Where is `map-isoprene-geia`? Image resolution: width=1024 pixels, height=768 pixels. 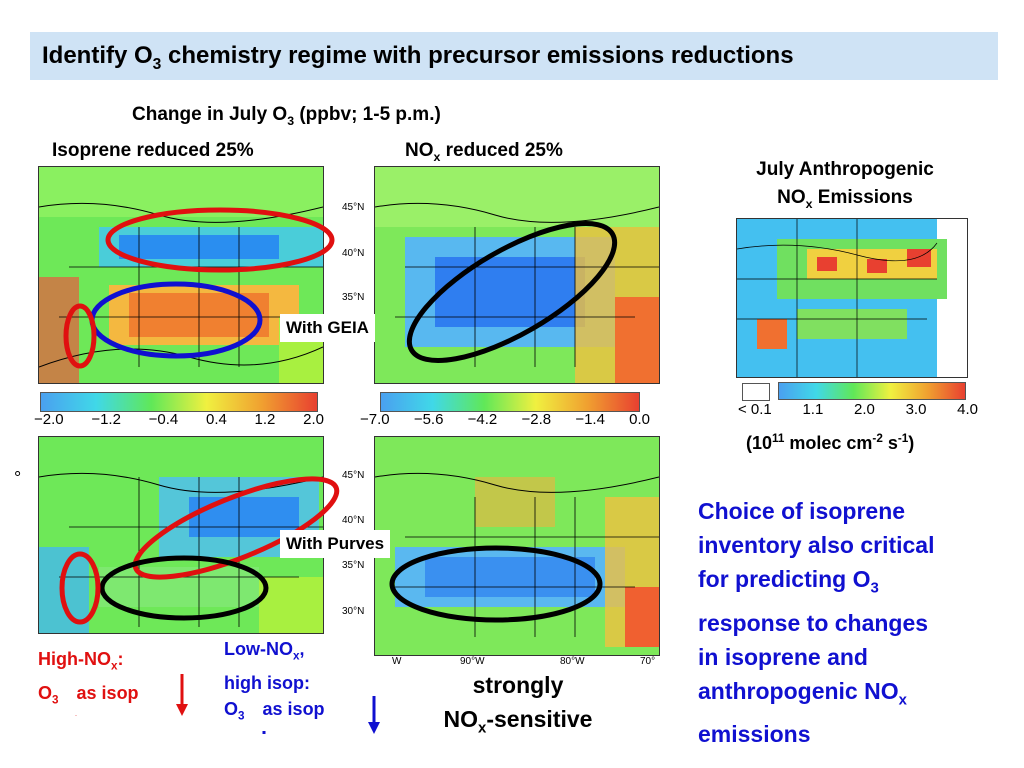 map-isoprene-geia is located at coordinates (181, 275).